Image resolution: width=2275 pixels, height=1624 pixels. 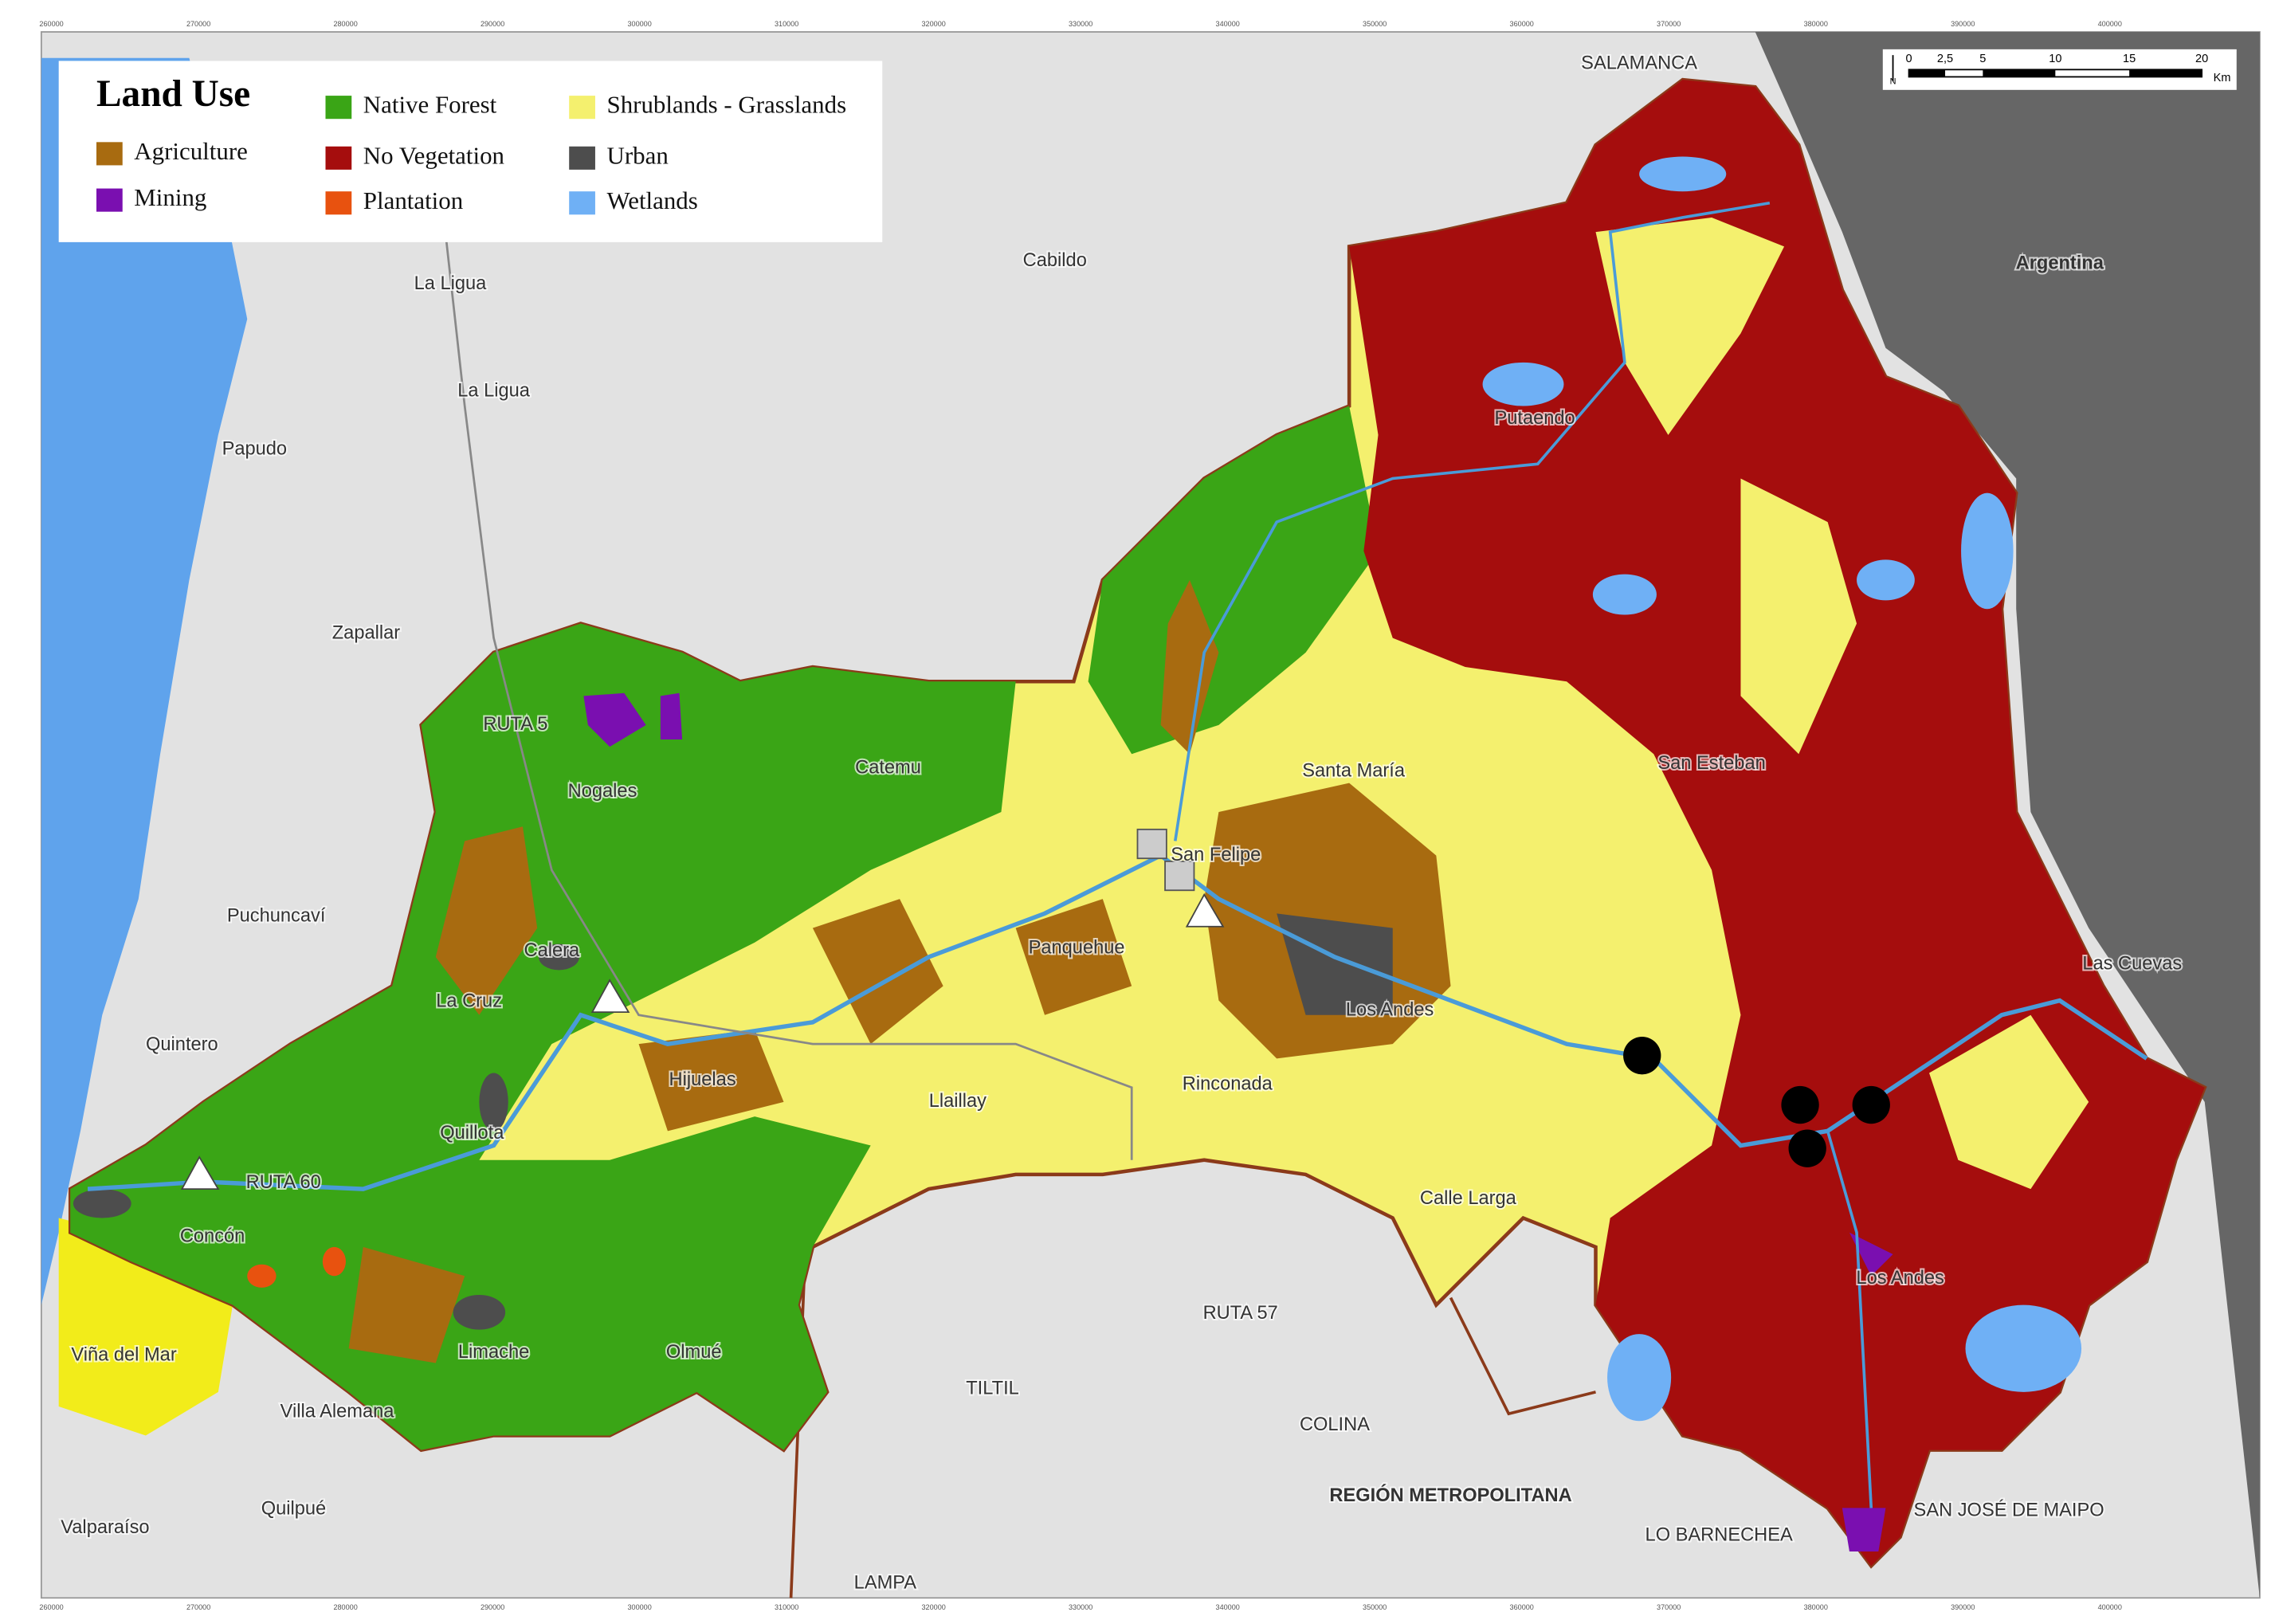 What do you see at coordinates (493, 1352) in the screenshot?
I see `place-label: Limache` at bounding box center [493, 1352].